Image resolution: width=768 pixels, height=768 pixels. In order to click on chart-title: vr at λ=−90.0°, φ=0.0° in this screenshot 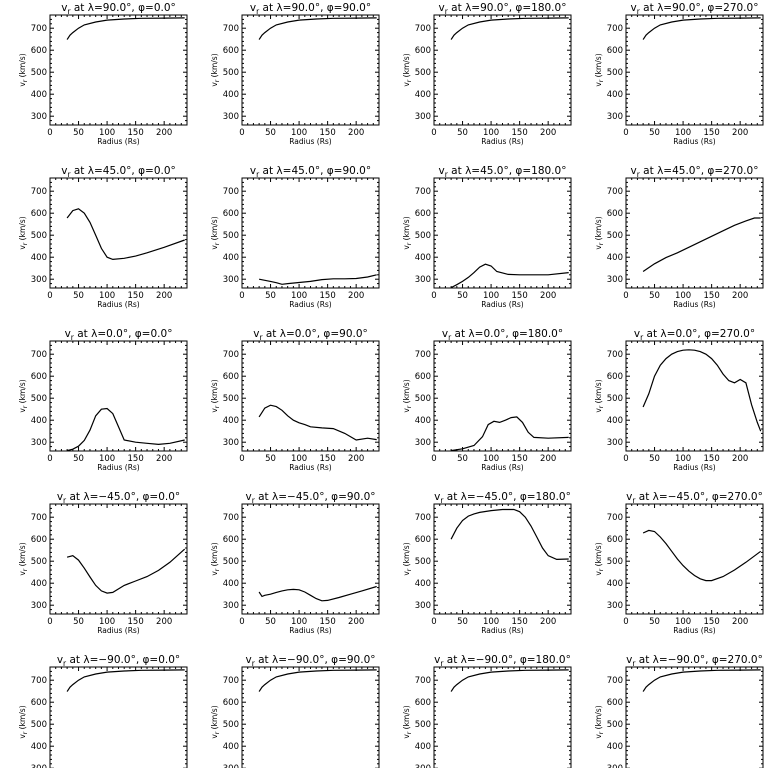, I will do `click(118, 661)`.